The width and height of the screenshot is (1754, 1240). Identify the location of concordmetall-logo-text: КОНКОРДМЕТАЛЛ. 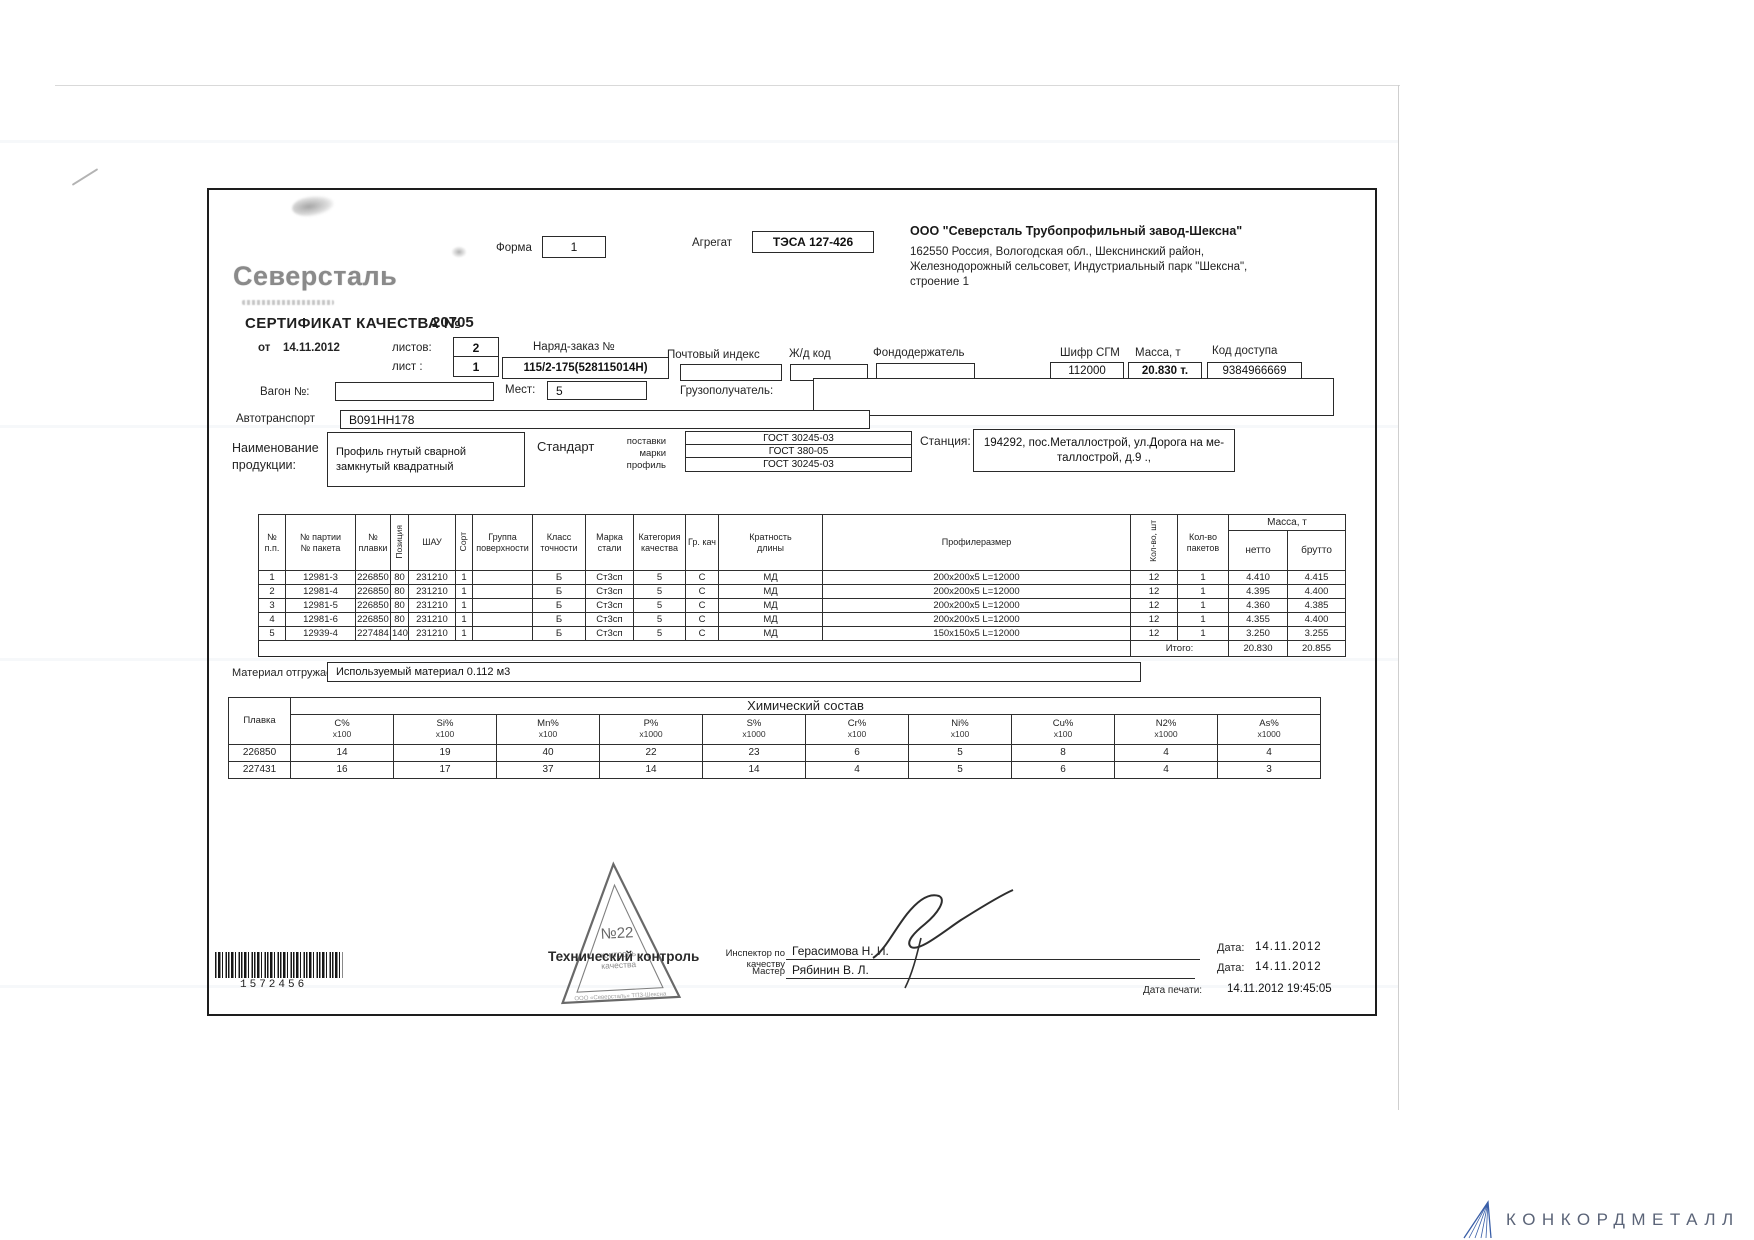
(1623, 1219).